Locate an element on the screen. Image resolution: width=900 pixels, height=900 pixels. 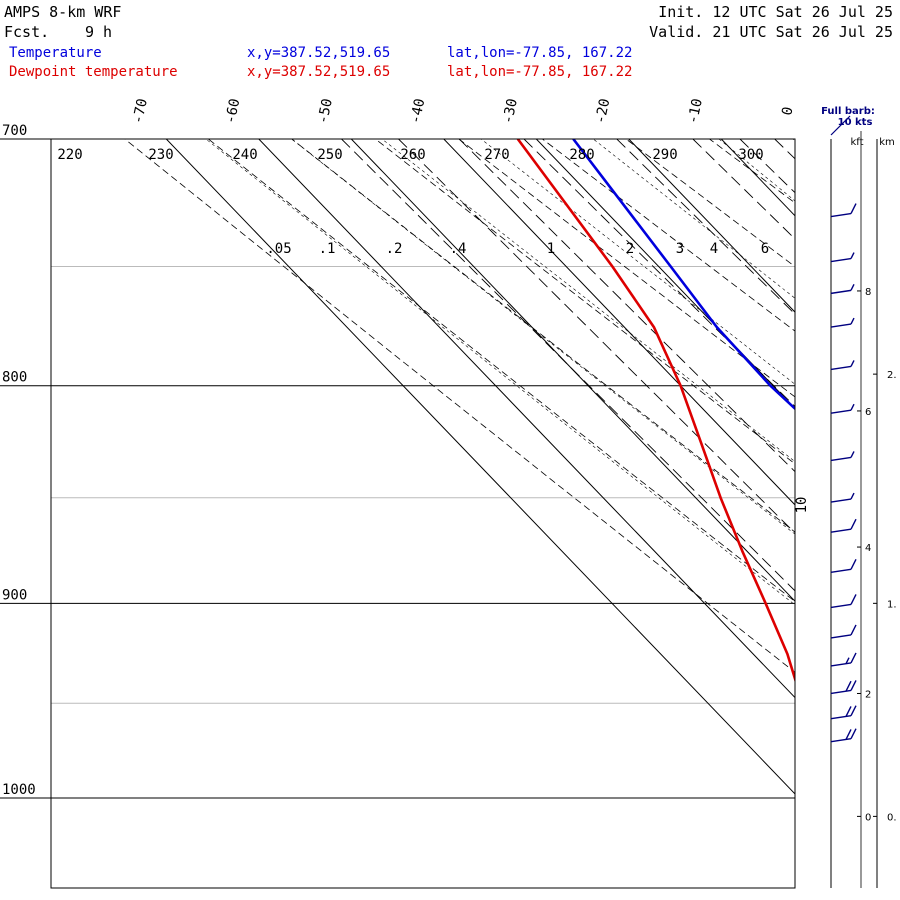
kft-tick-label: 4 is located at coordinates (868, 548).